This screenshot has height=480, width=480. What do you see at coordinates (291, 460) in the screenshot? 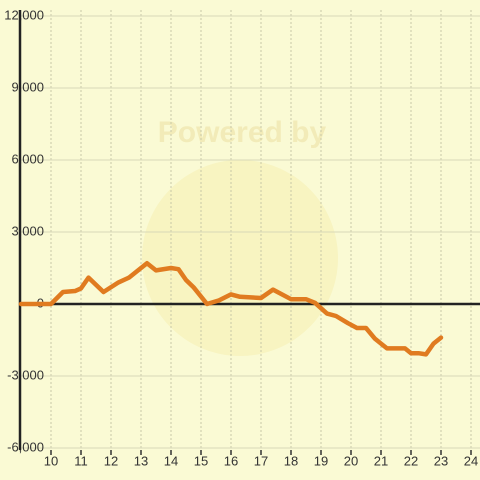
I see `x-tick-label: 18` at bounding box center [291, 460].